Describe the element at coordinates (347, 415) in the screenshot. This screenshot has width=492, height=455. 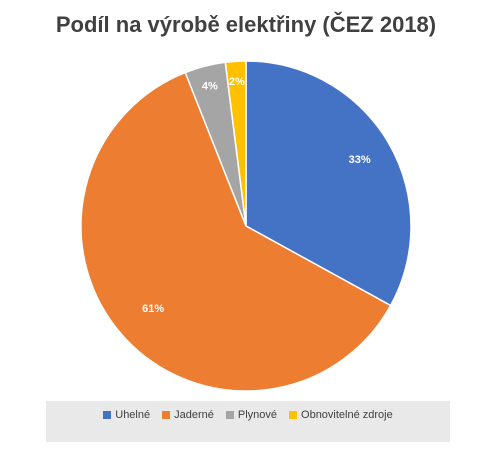
I see `legend-label: Obnovitelné zdroje` at that location.